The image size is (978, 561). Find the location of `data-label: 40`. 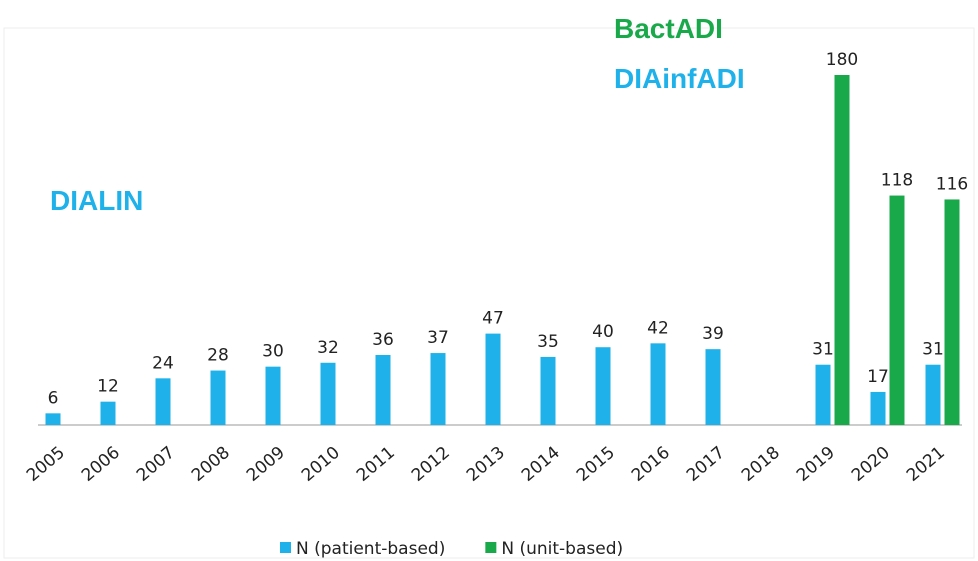

data-label: 40 is located at coordinates (603, 332).